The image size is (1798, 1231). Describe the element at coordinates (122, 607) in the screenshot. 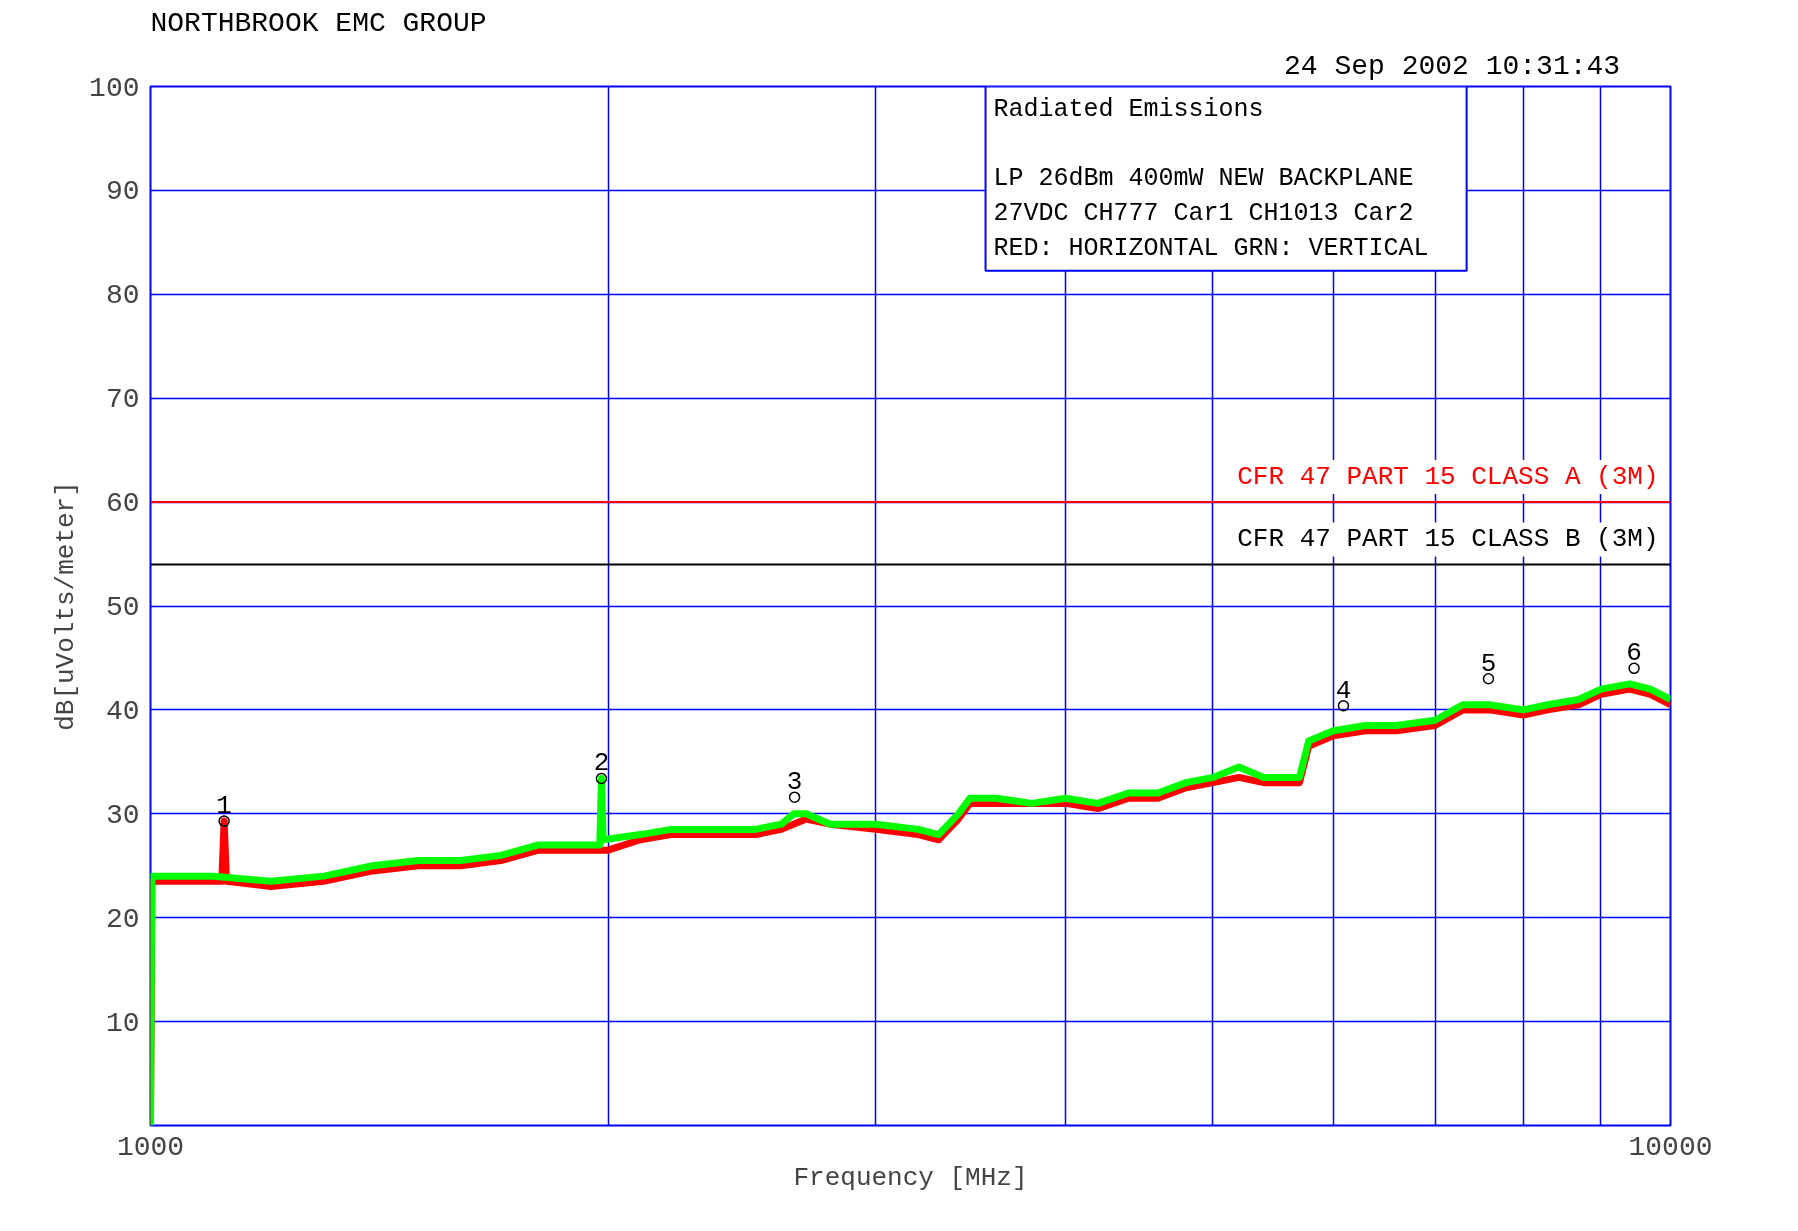

I see `y-tick-label: 50` at that location.